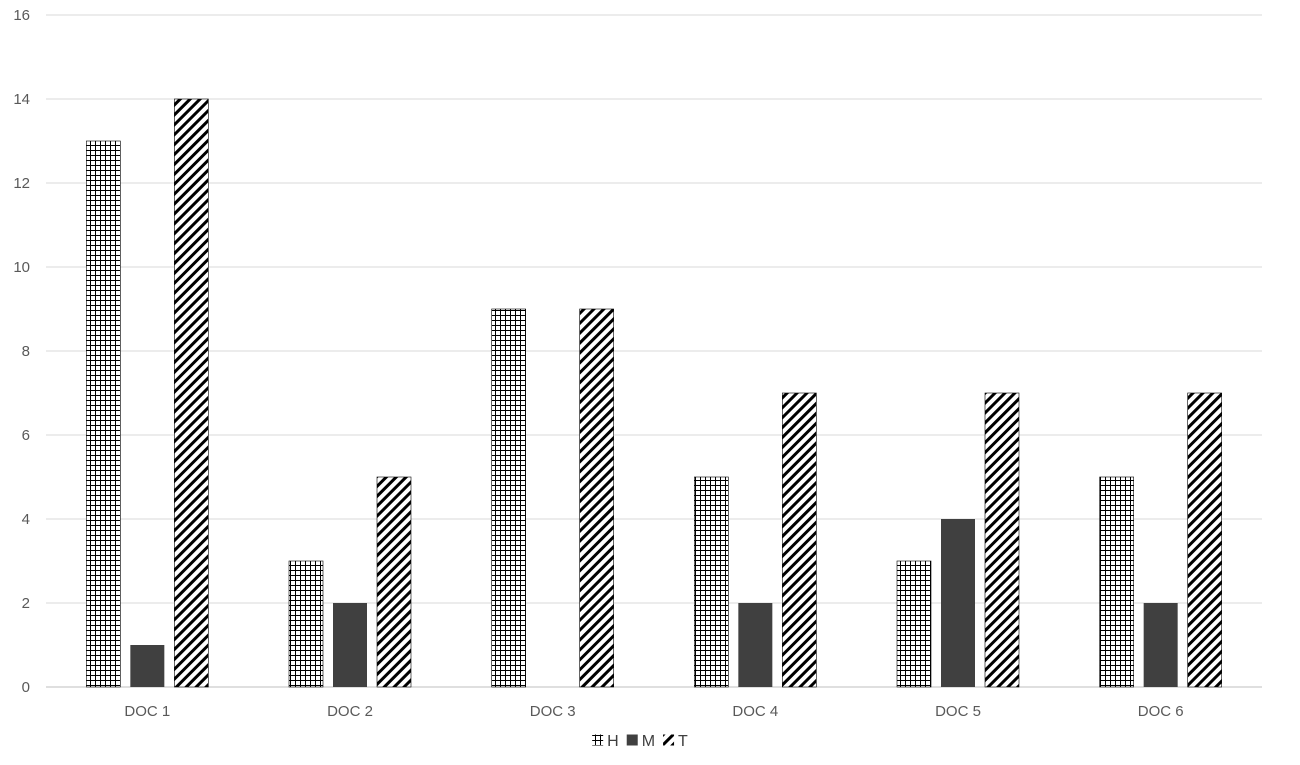 This screenshot has width=1300, height=765. What do you see at coordinates (1116, 582) in the screenshot?
I see `bar-h-doc6` at bounding box center [1116, 582].